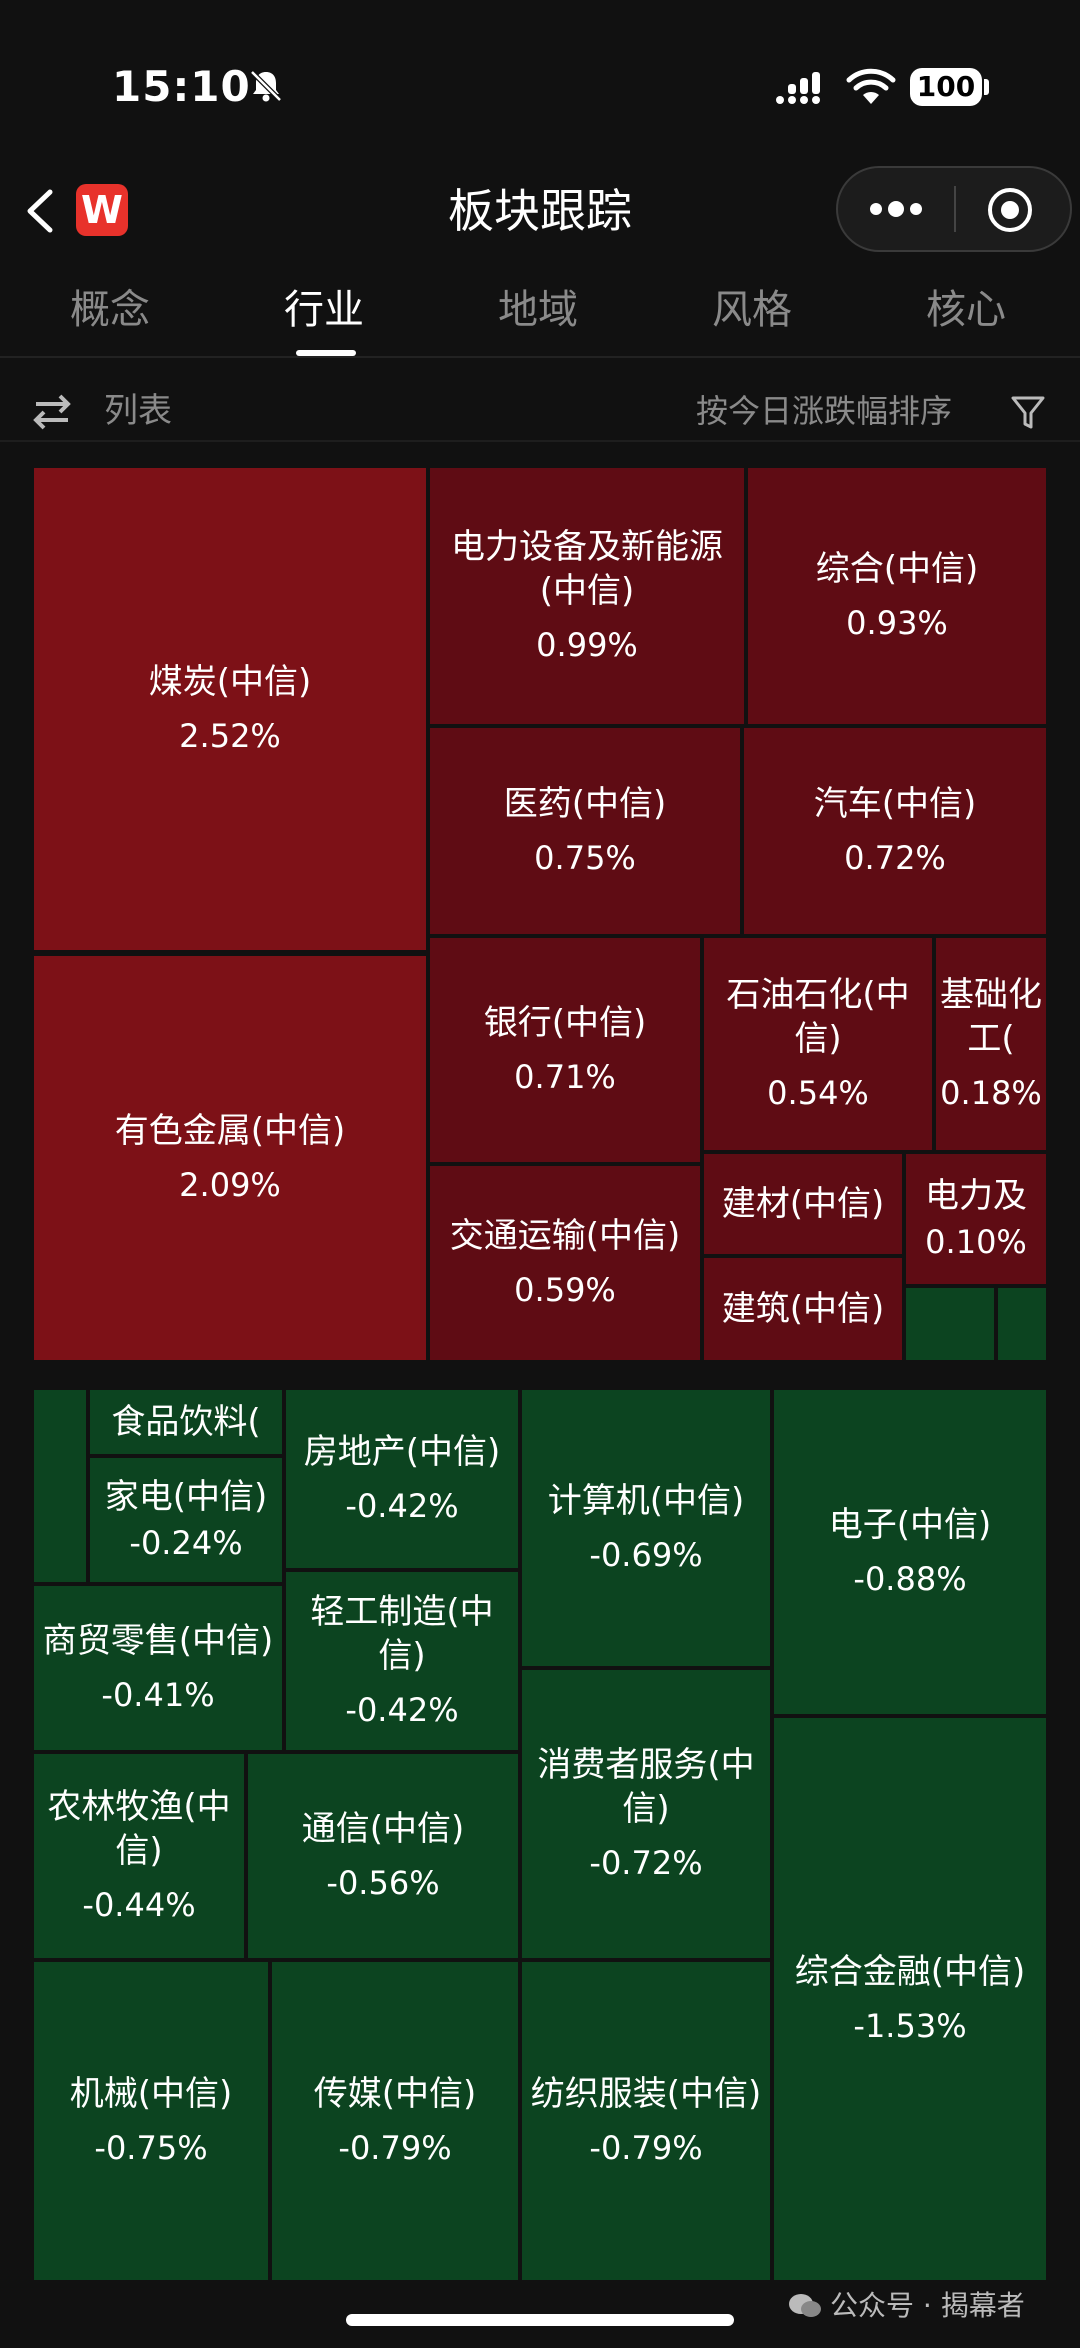 This screenshot has height=2348, width=1080. What do you see at coordinates (186, 1520) in the screenshot?
I see `sector-tile-appliance: 家电(中信) -0.24%` at bounding box center [186, 1520].